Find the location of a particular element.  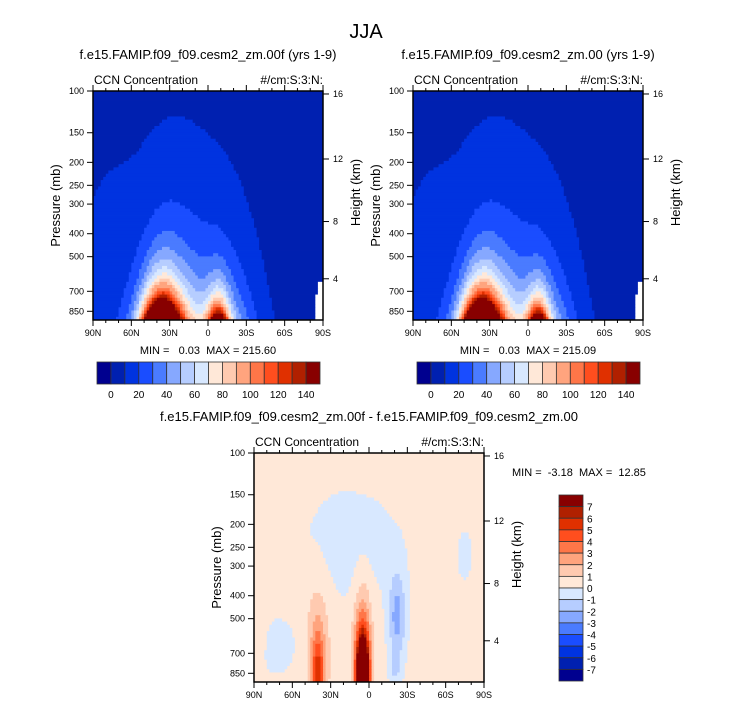

y-tick-label: 300 is located at coordinates (76, 204).